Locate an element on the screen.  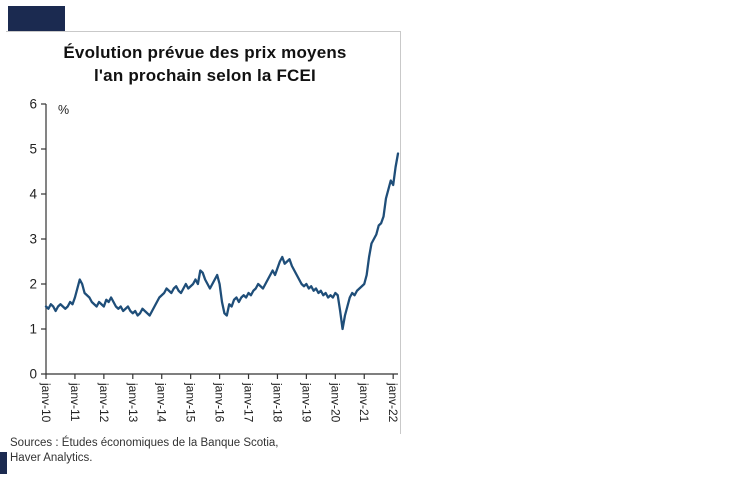
sources-line2: Haver Analytics. is located at coordinates (51, 457).